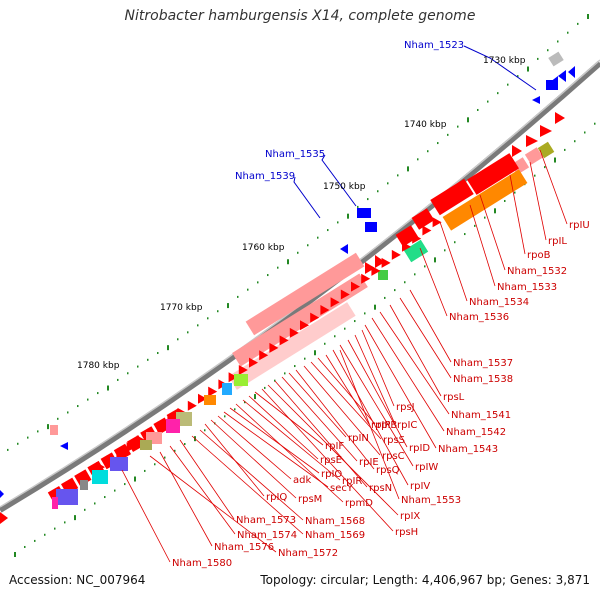  I want to click on gene-label-forward: rpsN, so click(380, 488).